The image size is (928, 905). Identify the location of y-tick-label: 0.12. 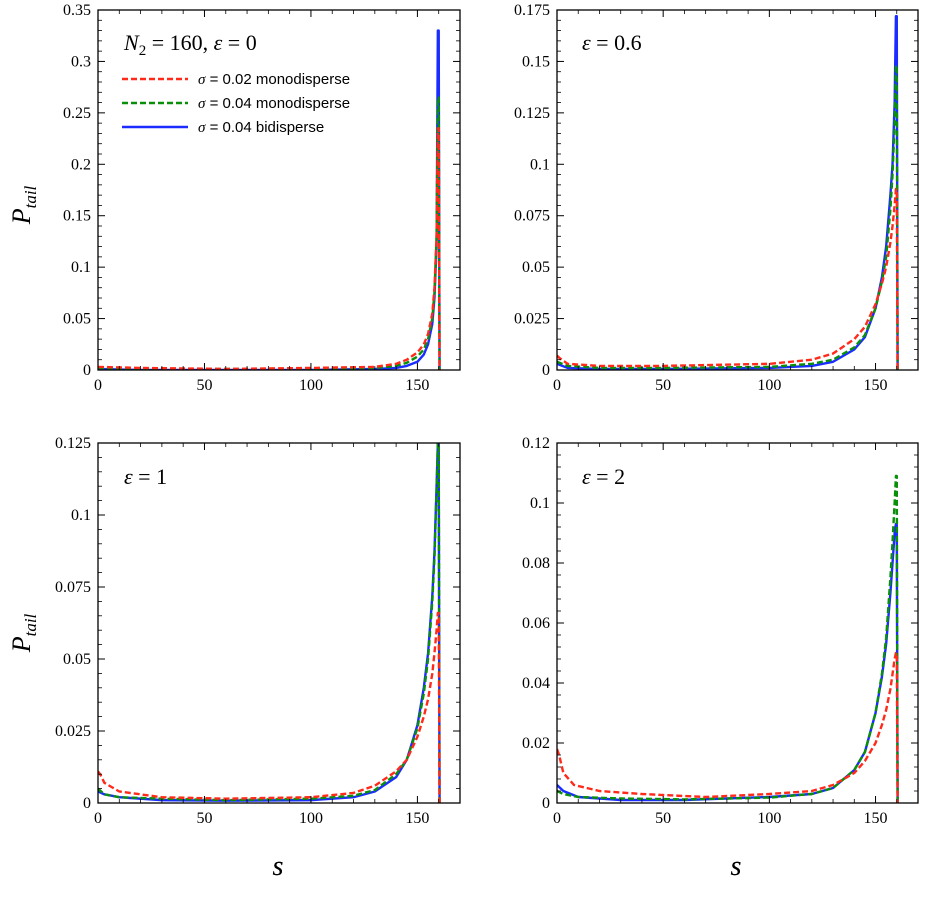
(536, 443).